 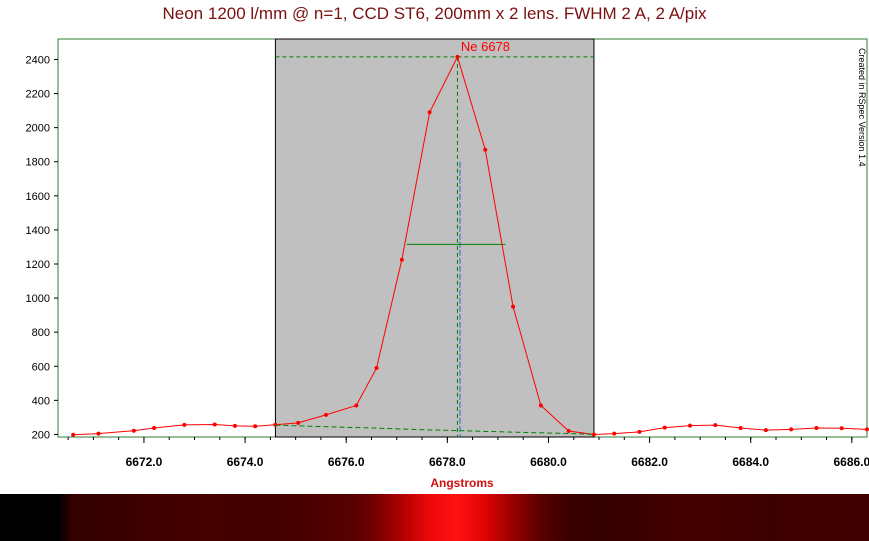 I want to click on y-tick-label: 2200, so click(x=38, y=95).